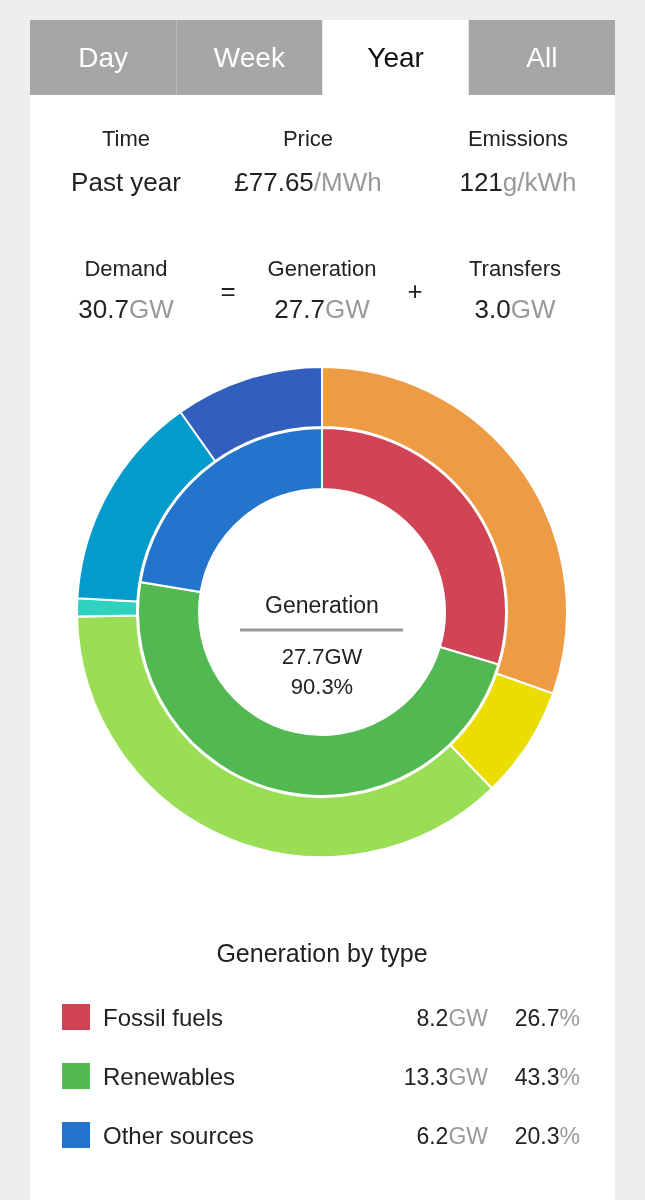 This screenshot has height=1200, width=645. What do you see at coordinates (322, 953) in the screenshot?
I see `text: Generation by type` at bounding box center [322, 953].